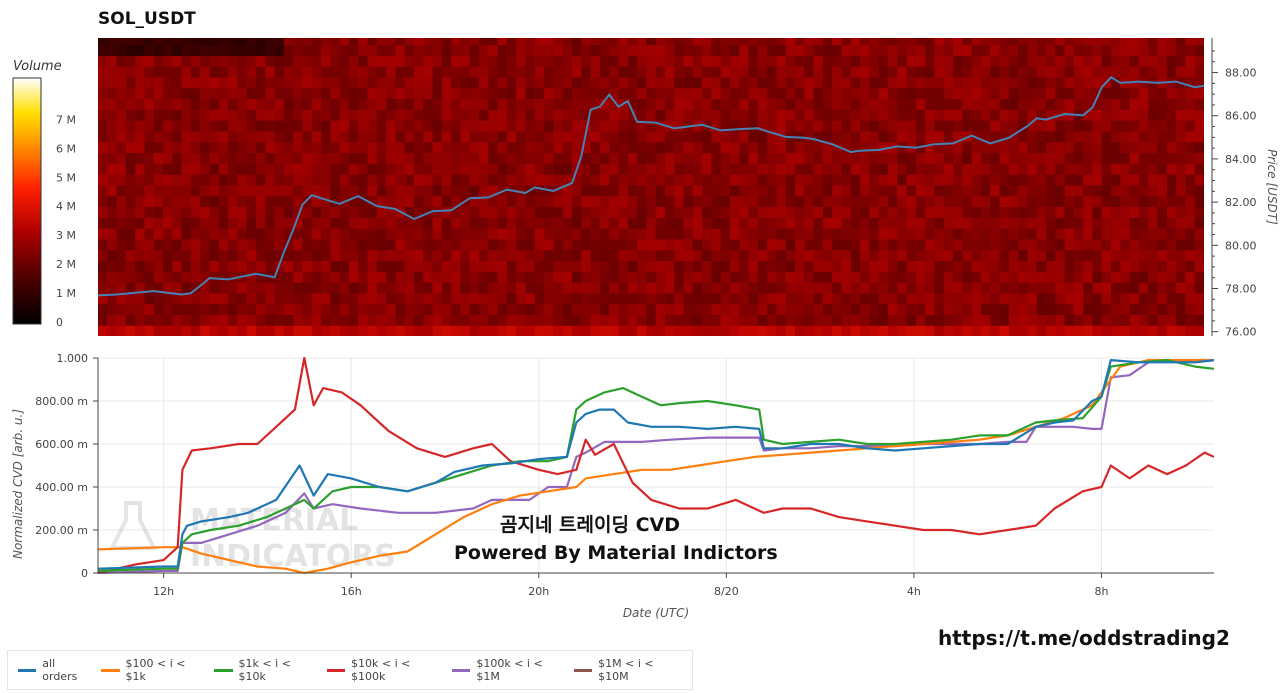  What do you see at coordinates (383, 670) in the screenshot?
I see `legend-item: $10k < i < $100k` at bounding box center [383, 670].